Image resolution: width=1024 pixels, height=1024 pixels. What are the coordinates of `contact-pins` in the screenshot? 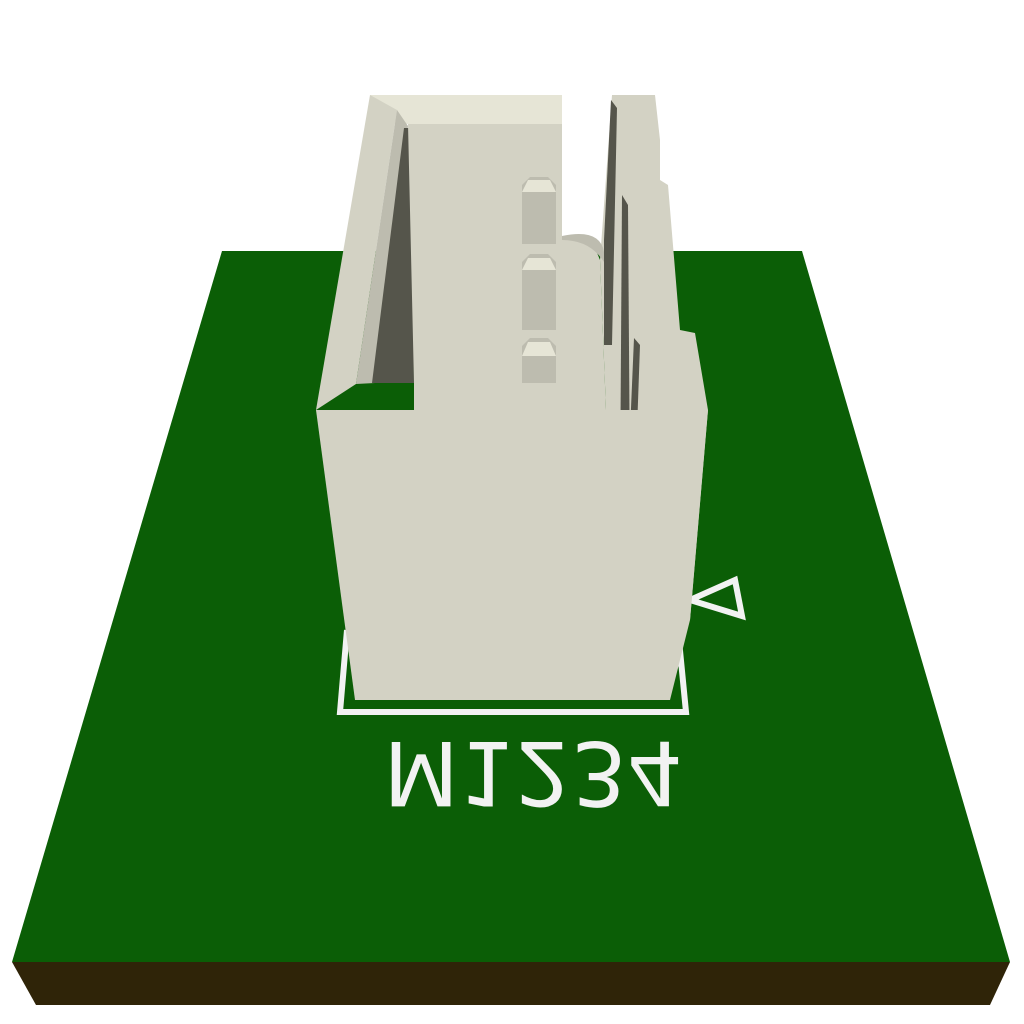 It's located at (539, 280).